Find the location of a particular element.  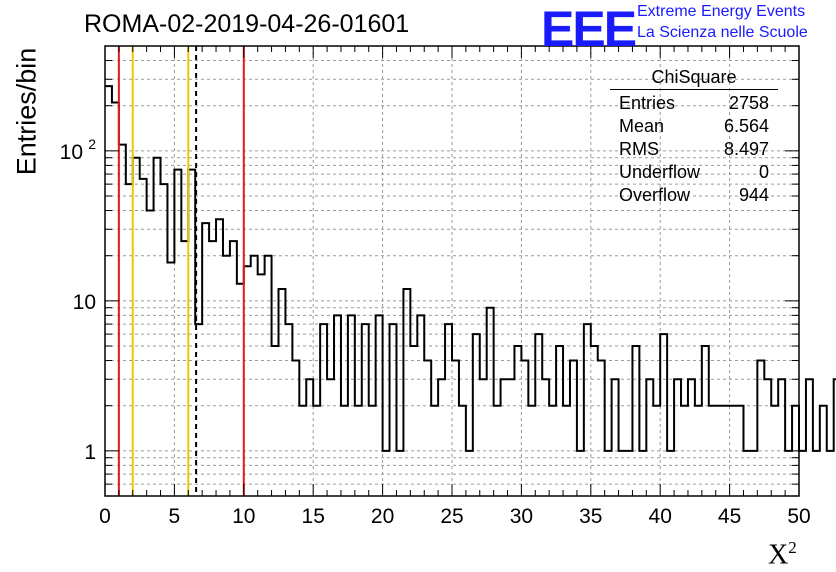

stats-label: Overflow is located at coordinates (655, 195).